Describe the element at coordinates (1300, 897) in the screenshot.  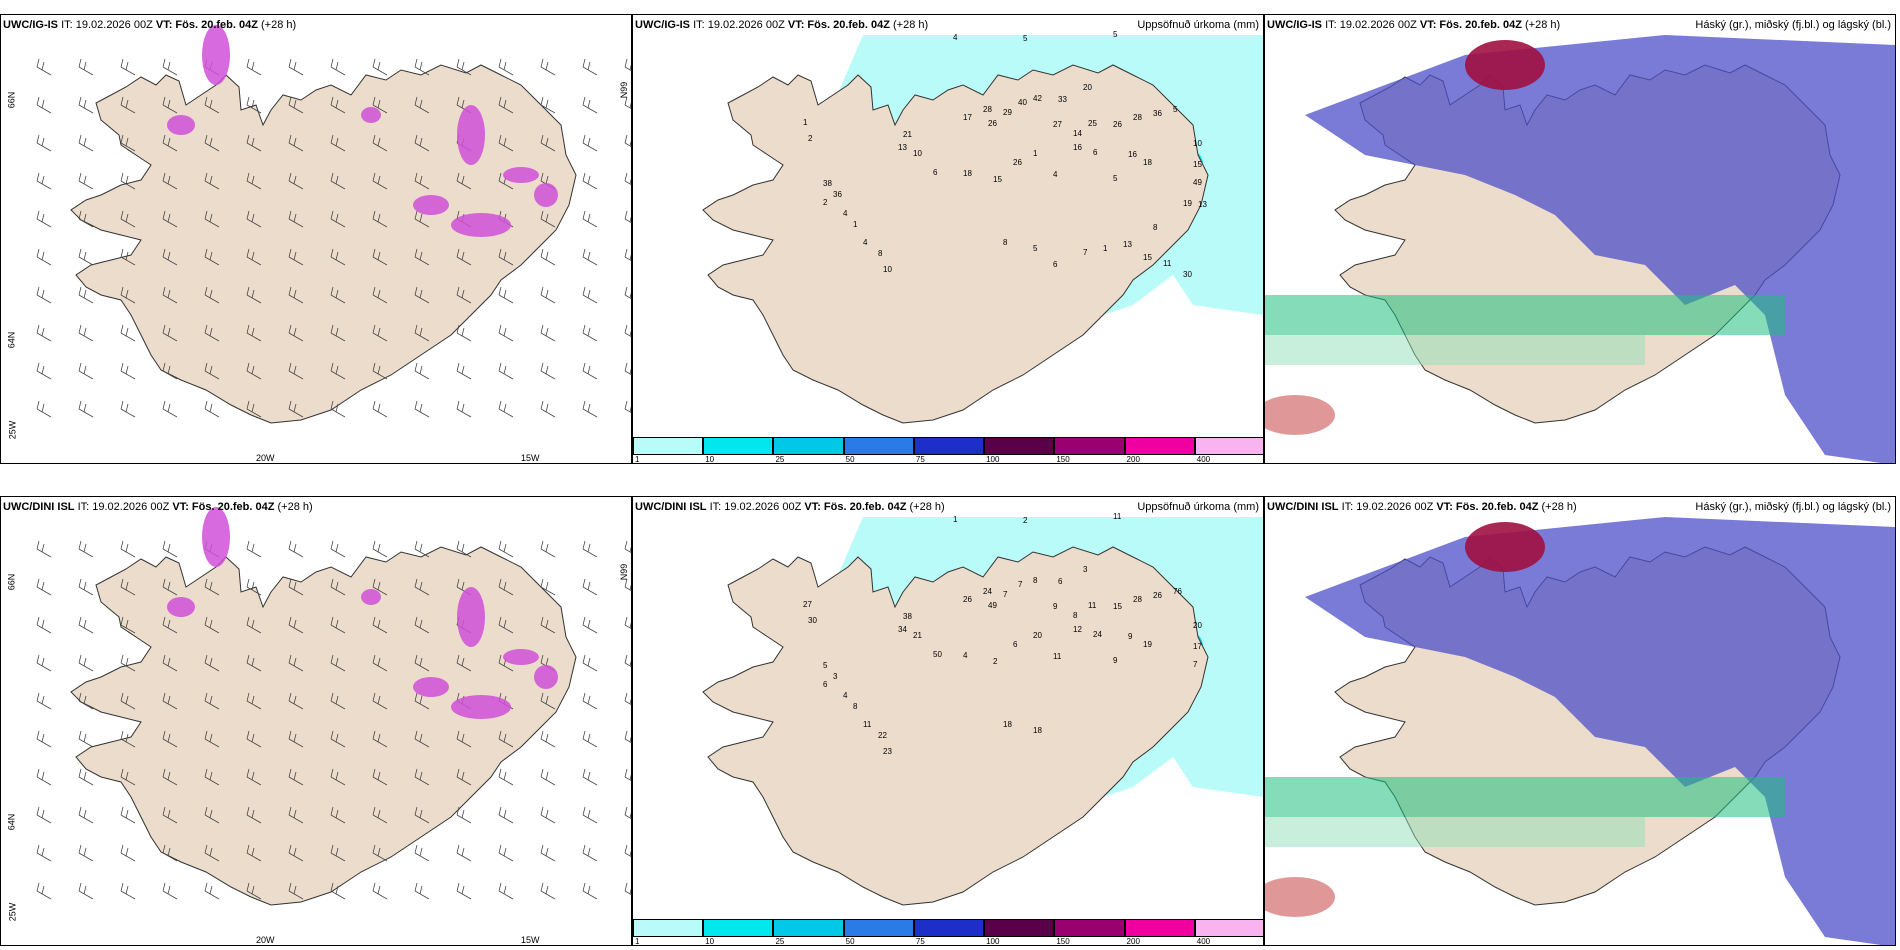
I see `high-cloud` at that location.